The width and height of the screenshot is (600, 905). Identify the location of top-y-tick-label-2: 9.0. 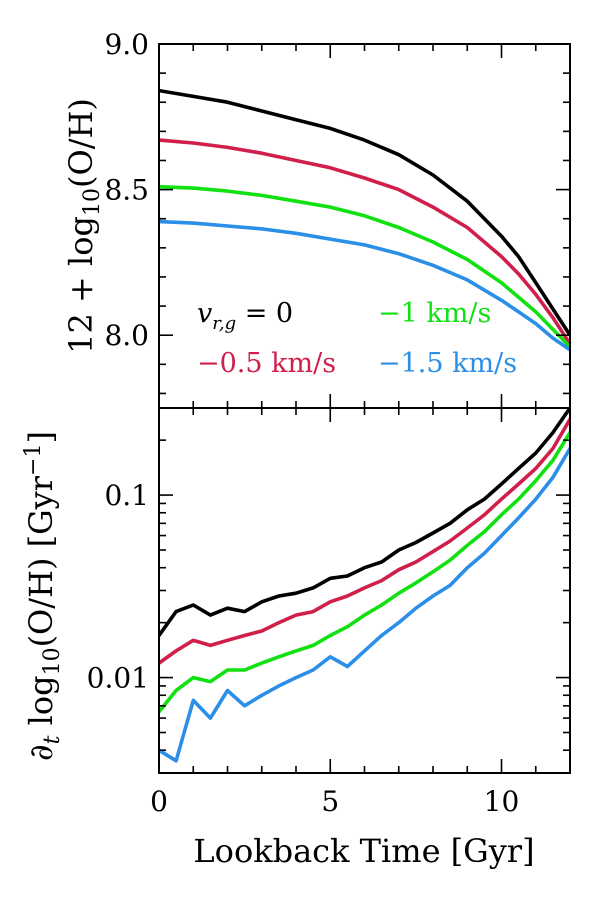
(126, 44).